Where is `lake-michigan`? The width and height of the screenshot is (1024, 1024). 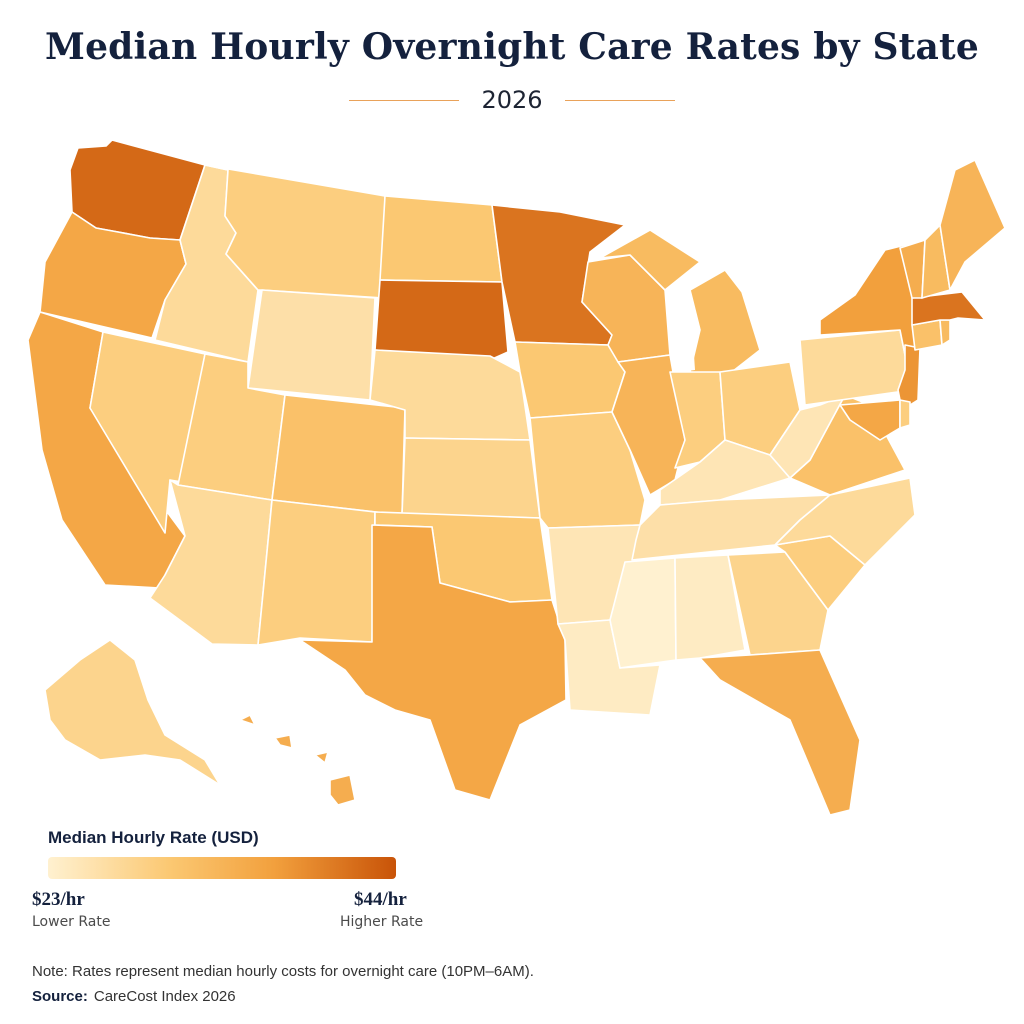 lake-michigan is located at coordinates (682, 333).